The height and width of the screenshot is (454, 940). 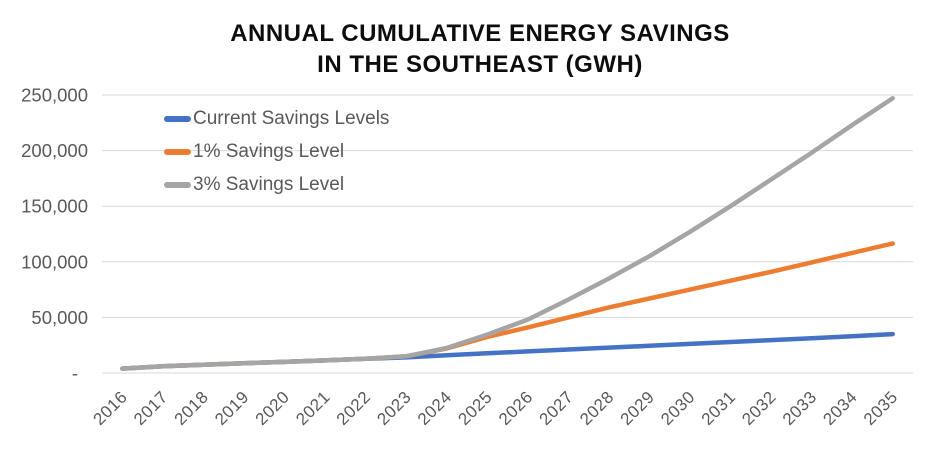 I want to click on x-axis-tick-label: 2027, so click(x=557, y=408).